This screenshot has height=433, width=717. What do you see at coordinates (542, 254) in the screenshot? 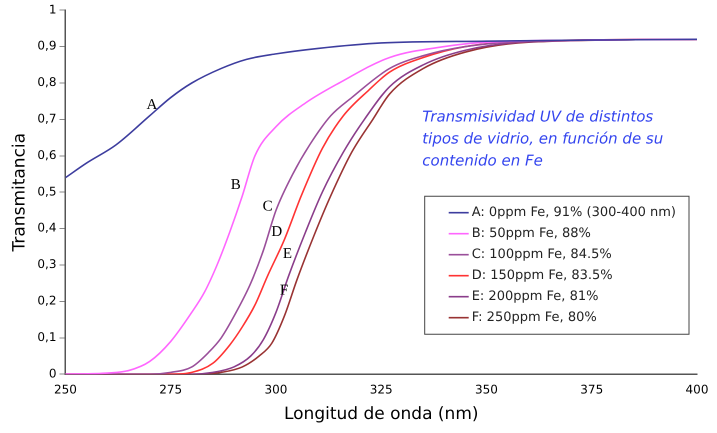
I see `legend-label: C: 100ppm Fe, 84.5%` at bounding box center [542, 254].